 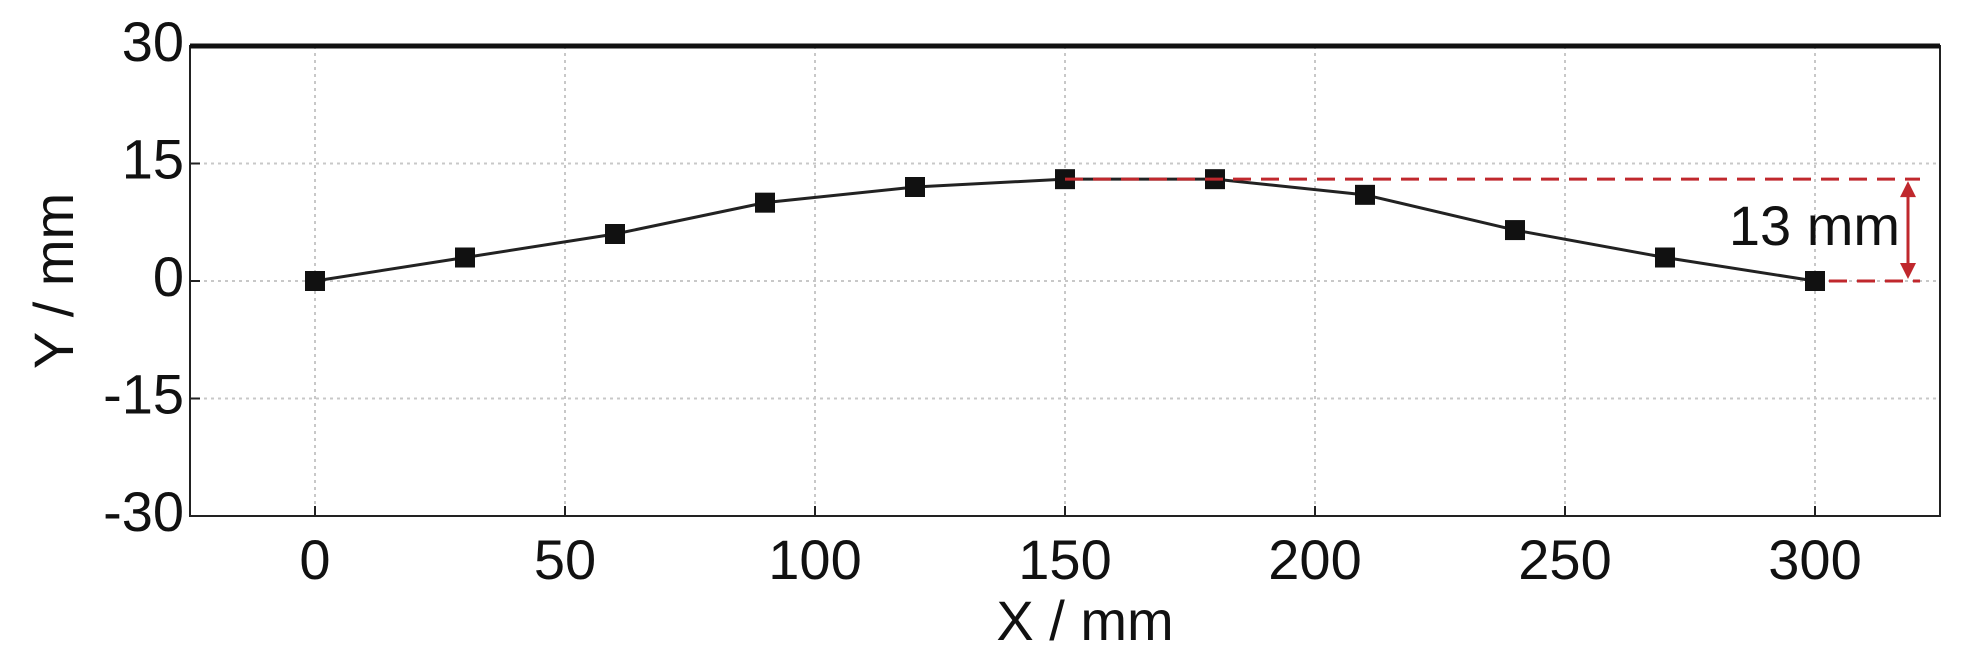 I want to click on y-tick-label: -30, so click(x=143, y=511).